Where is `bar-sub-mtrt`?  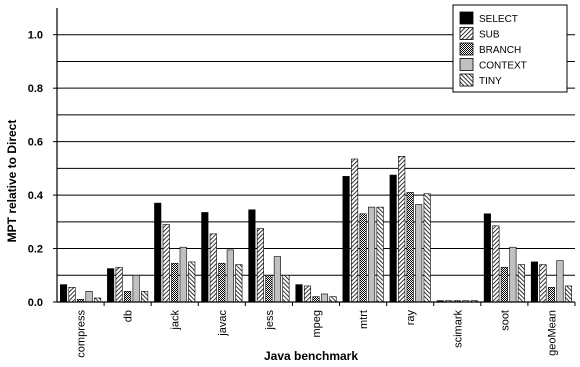
bar-sub-mtrt is located at coordinates (355, 230).